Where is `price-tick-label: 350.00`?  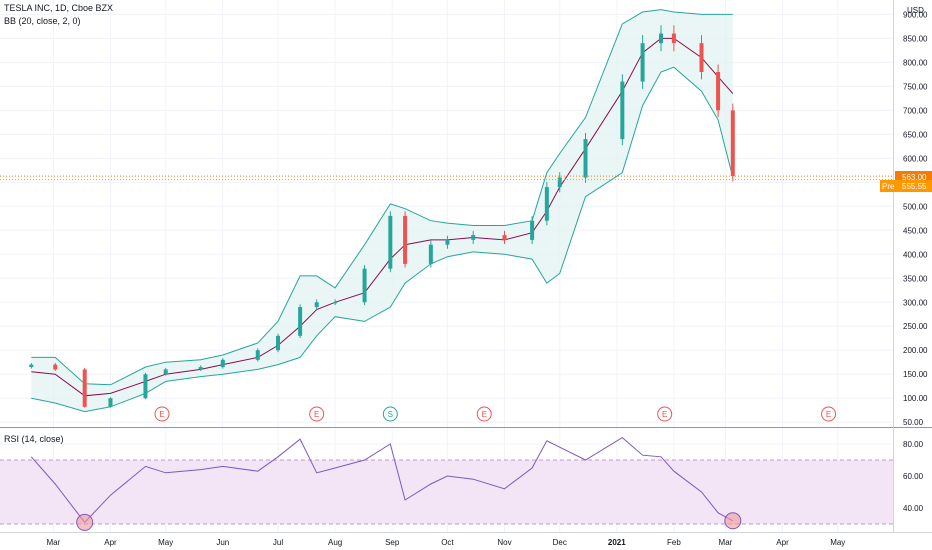 price-tick-label: 350.00 is located at coordinates (915, 278).